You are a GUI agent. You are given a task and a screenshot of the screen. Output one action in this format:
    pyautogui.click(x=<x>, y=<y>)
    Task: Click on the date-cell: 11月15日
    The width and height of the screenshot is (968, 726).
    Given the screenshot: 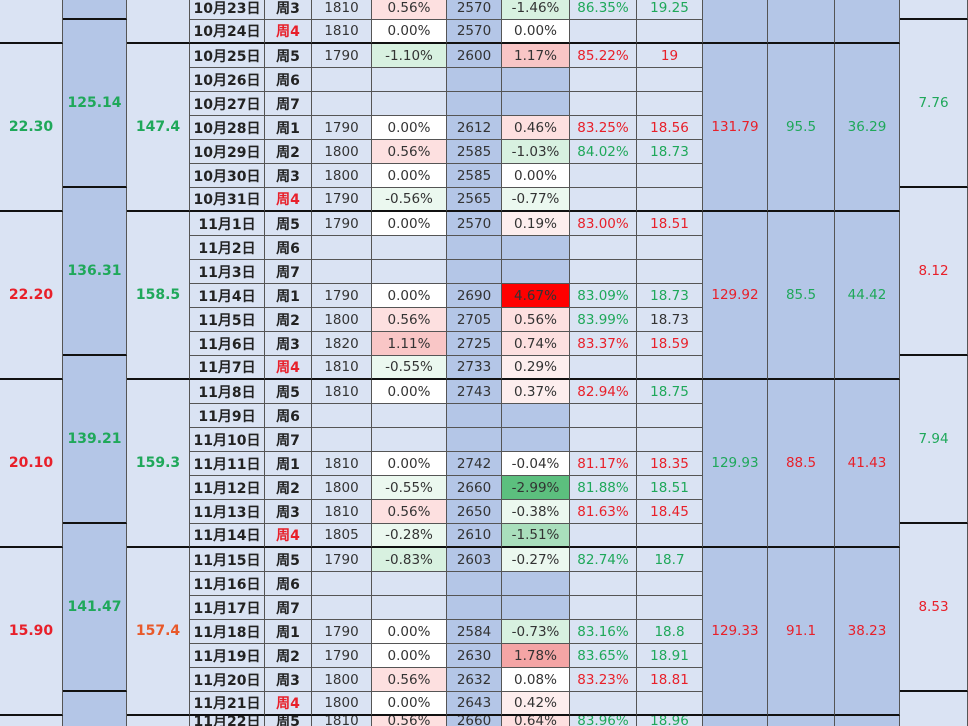 What is the action you would take?
    pyautogui.click(x=227, y=560)
    